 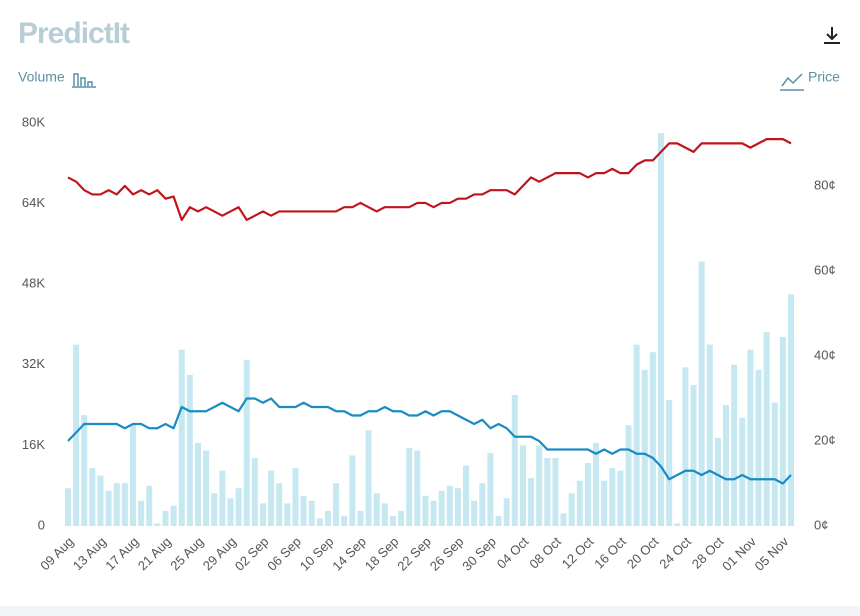 I want to click on download-button, so click(x=832, y=35).